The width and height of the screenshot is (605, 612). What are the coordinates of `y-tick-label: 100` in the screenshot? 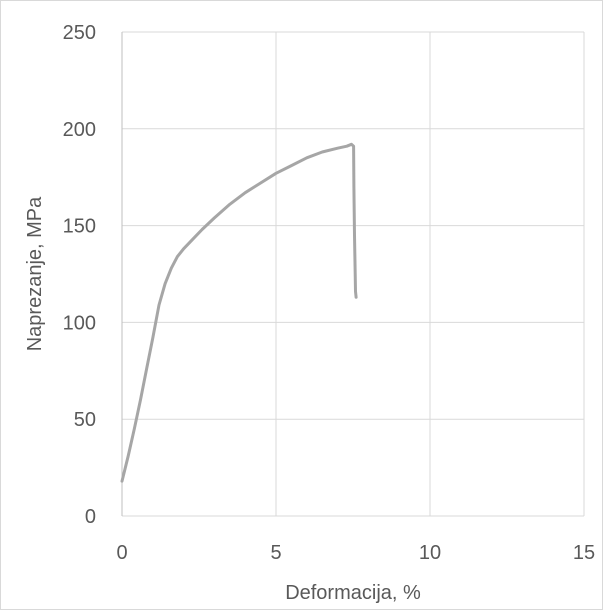 It's located at (79, 323).